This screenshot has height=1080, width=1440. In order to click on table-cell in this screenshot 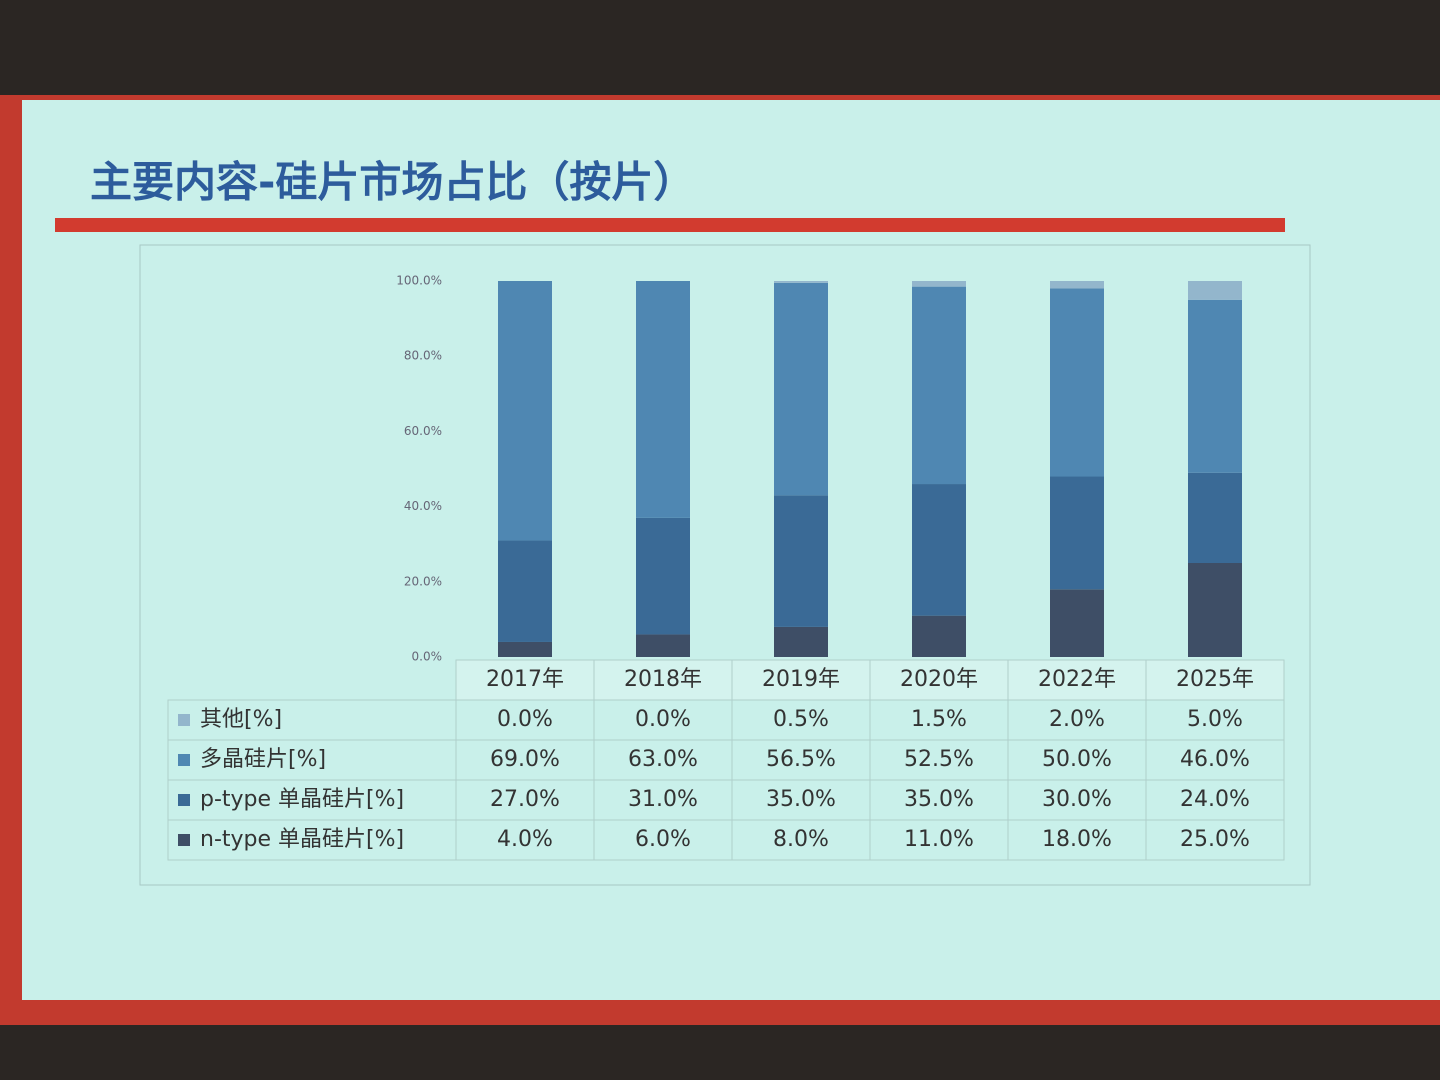, I will do `click(1215, 840)`.